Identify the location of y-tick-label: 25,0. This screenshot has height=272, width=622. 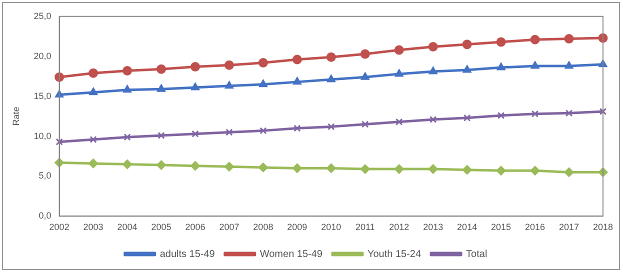
(43, 15).